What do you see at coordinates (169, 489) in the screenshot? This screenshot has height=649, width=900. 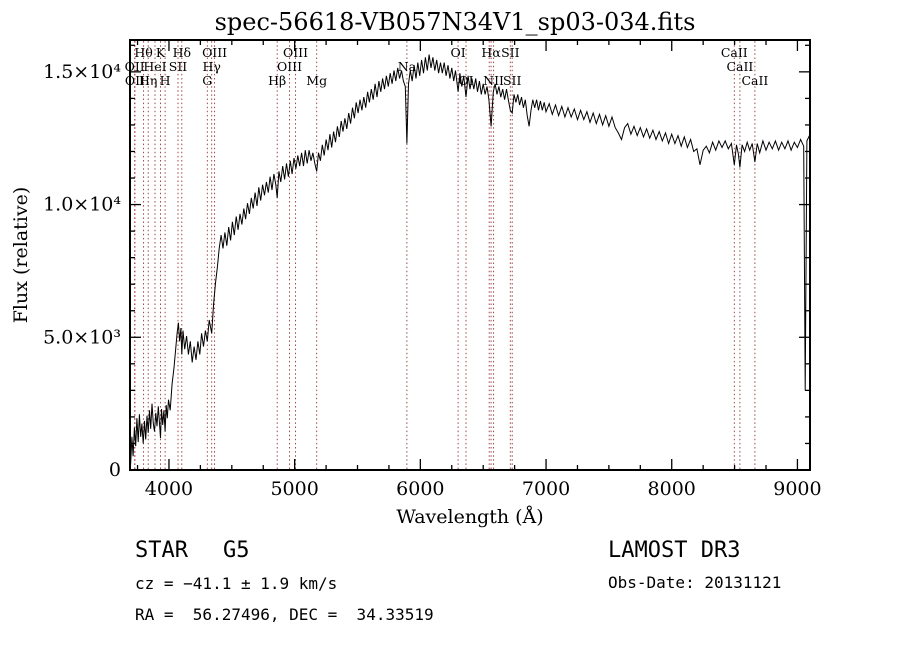 I see `x-tick-label: 4000` at bounding box center [169, 489].